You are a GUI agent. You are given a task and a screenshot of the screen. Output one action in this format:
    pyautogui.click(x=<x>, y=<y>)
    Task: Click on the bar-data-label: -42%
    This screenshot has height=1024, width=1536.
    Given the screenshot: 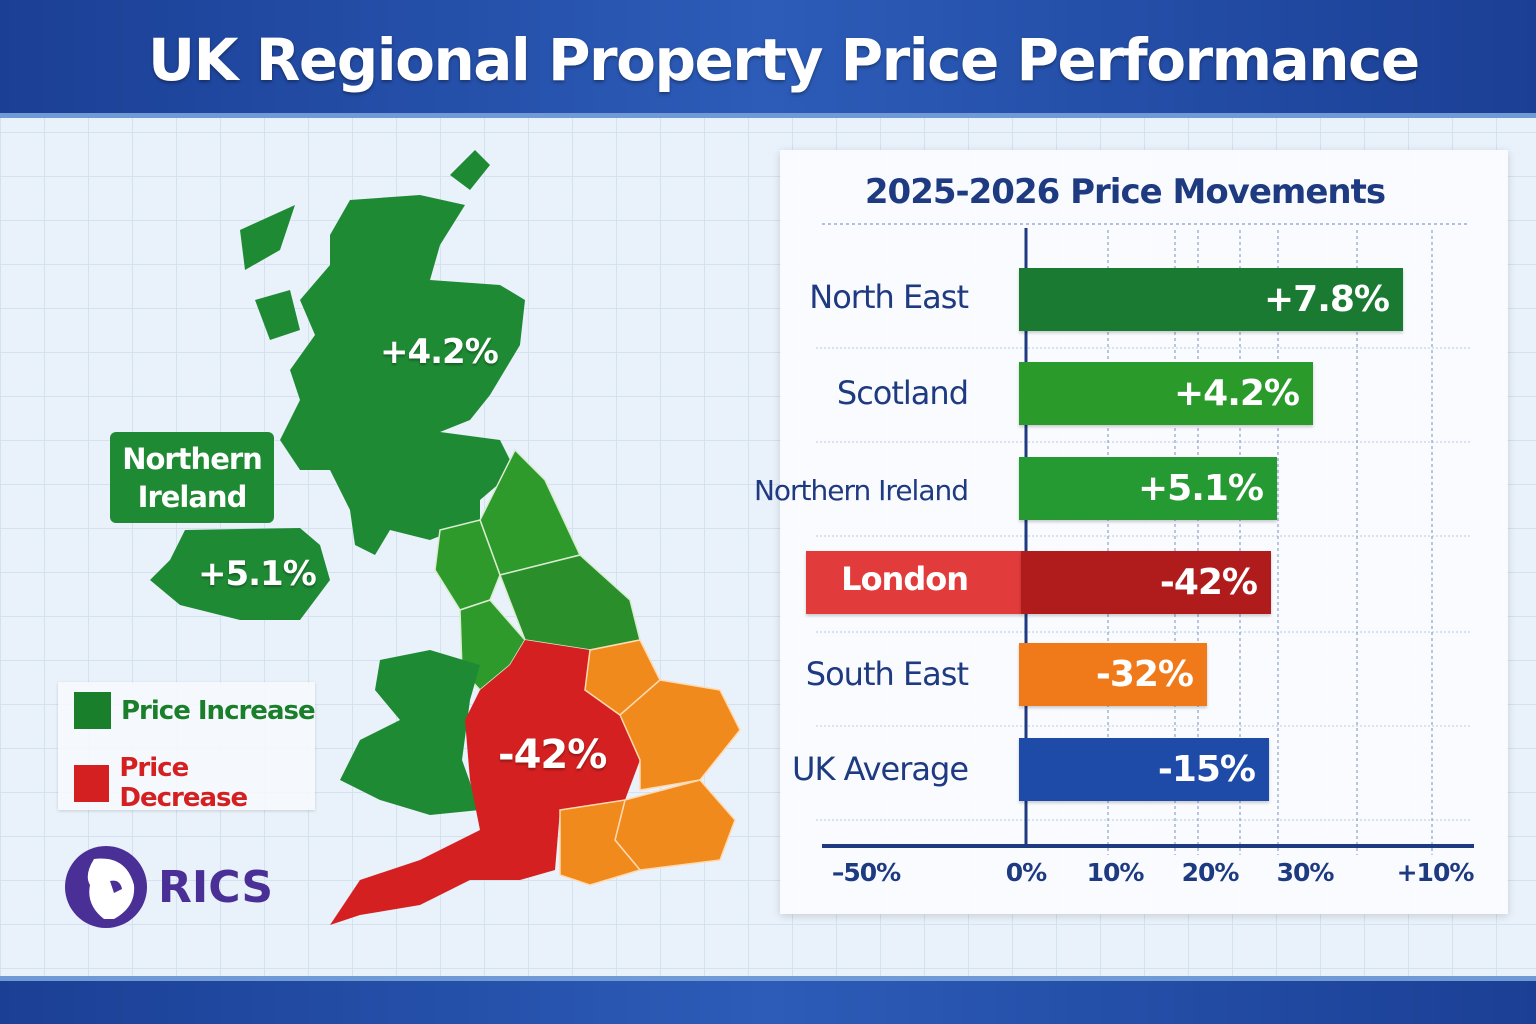 What is the action you would take?
    pyautogui.click(x=1208, y=582)
    